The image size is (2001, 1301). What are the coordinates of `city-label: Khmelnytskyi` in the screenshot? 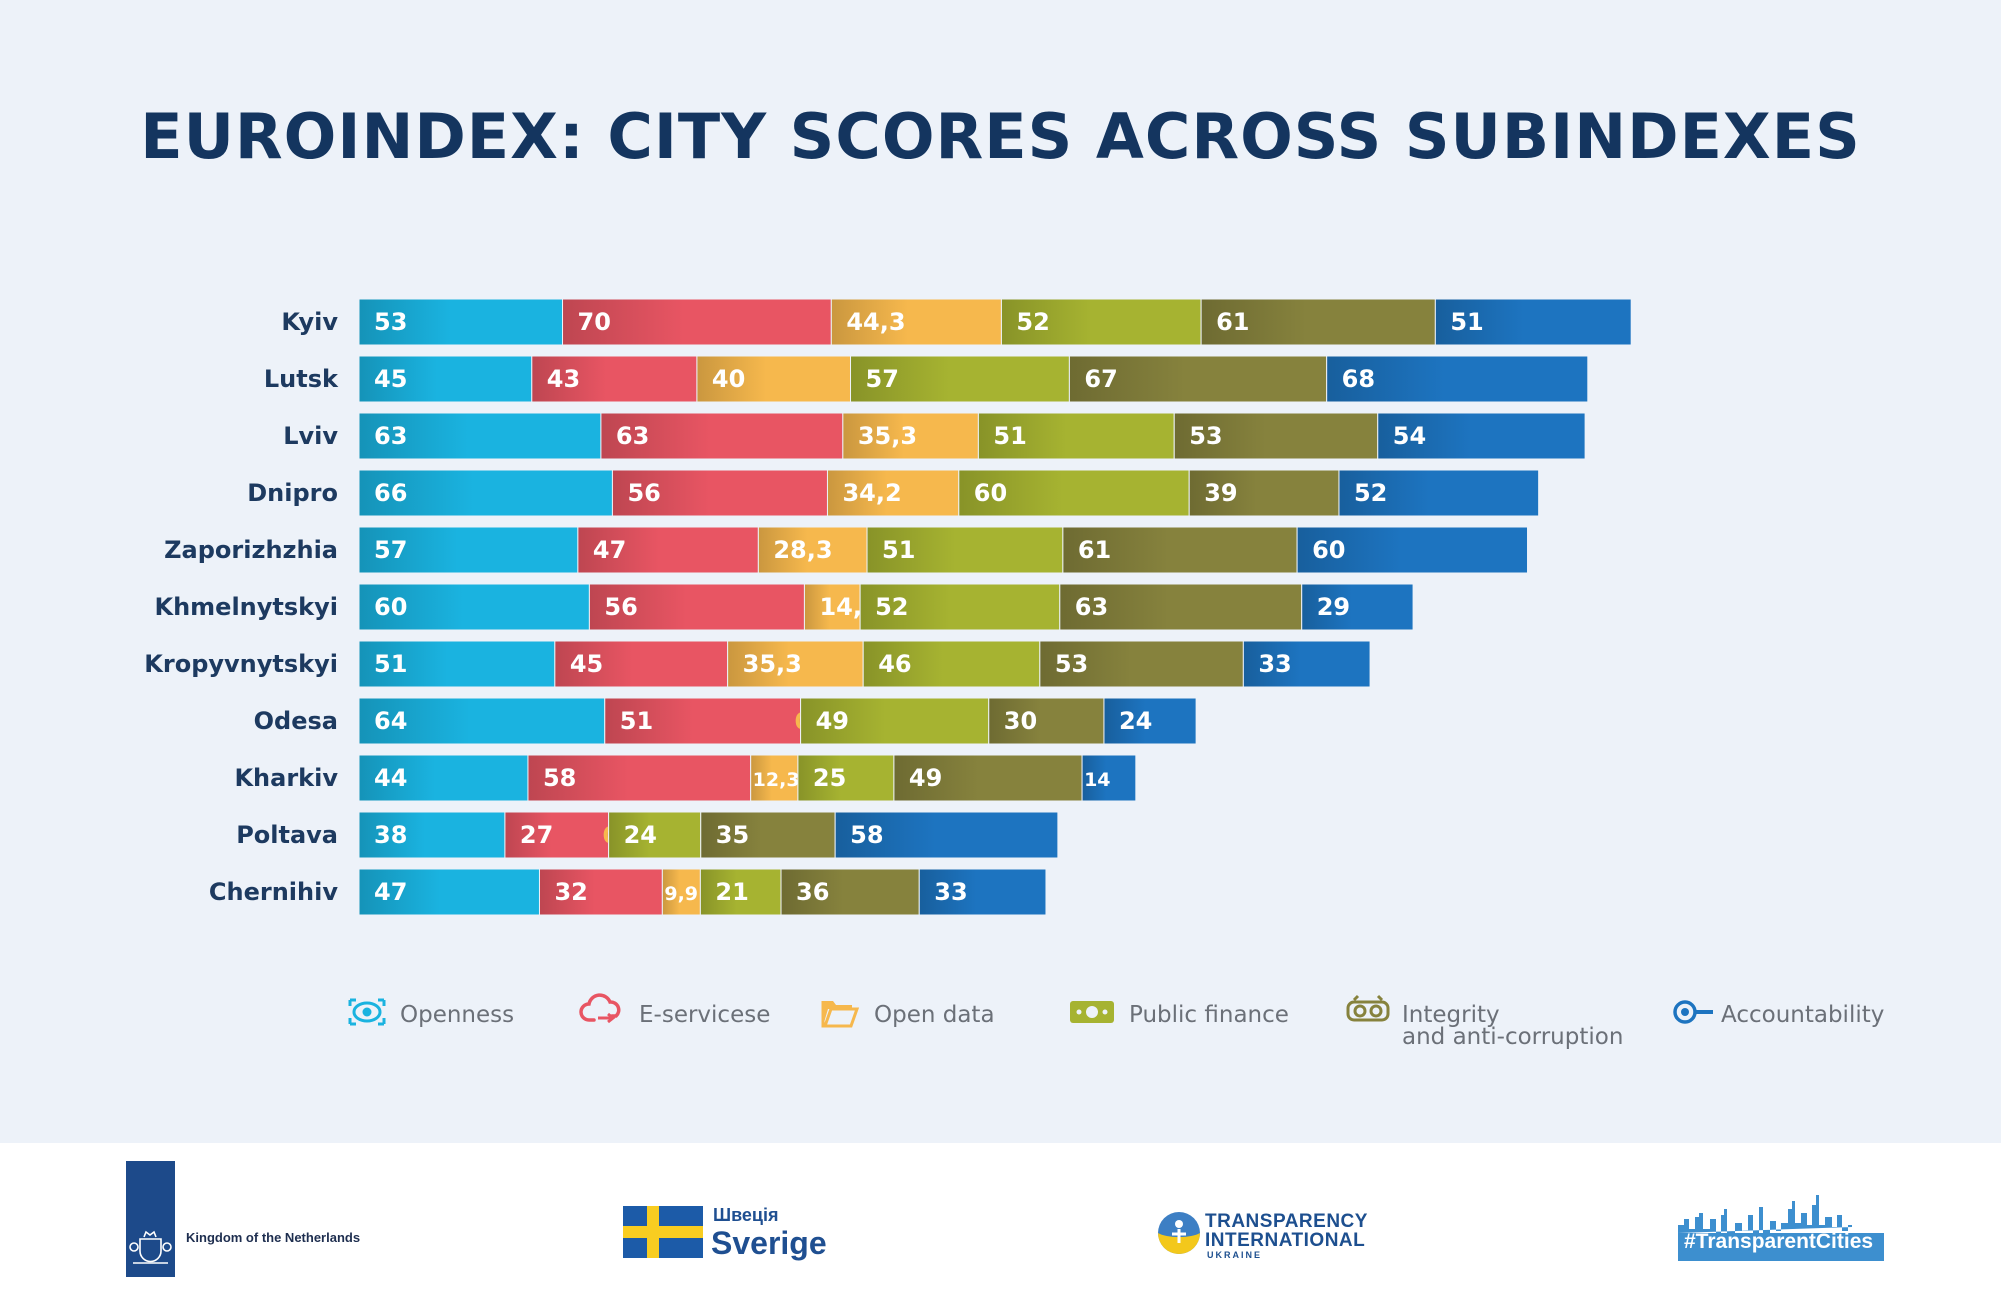 It's located at (246, 607).